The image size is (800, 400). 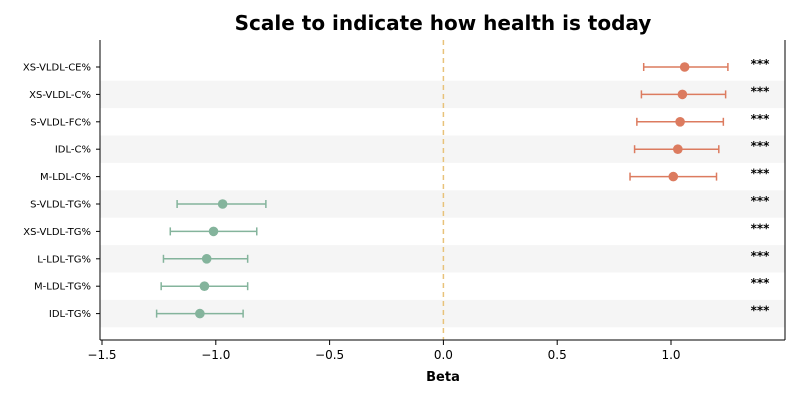 I want to click on y-tick-label: XS-VLDL-TG%, so click(x=57, y=232).